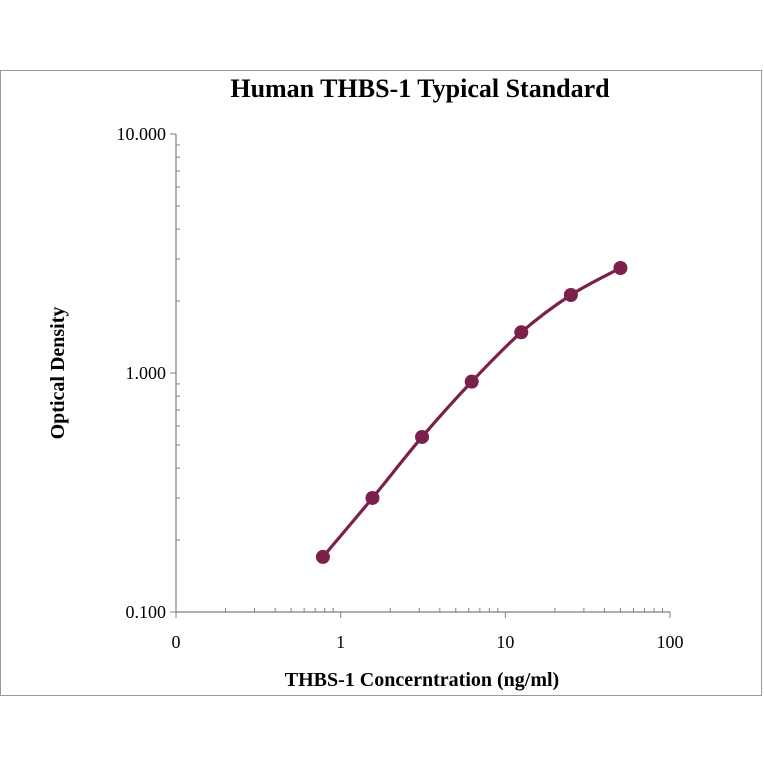  What do you see at coordinates (422, 680) in the screenshot?
I see `x-axis-label: THBS-1 Concerntration (ng/ml)` at bounding box center [422, 680].